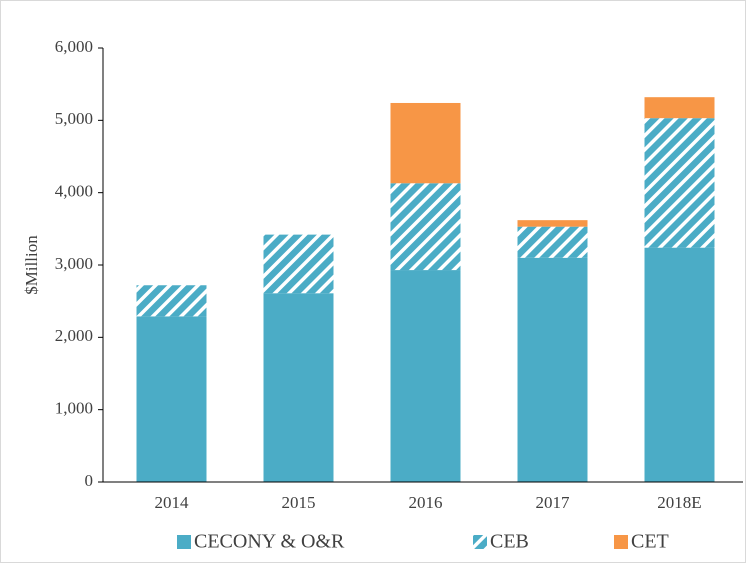 This screenshot has width=746, height=563. I want to click on y-axis-label: $Million, so click(31, 265).